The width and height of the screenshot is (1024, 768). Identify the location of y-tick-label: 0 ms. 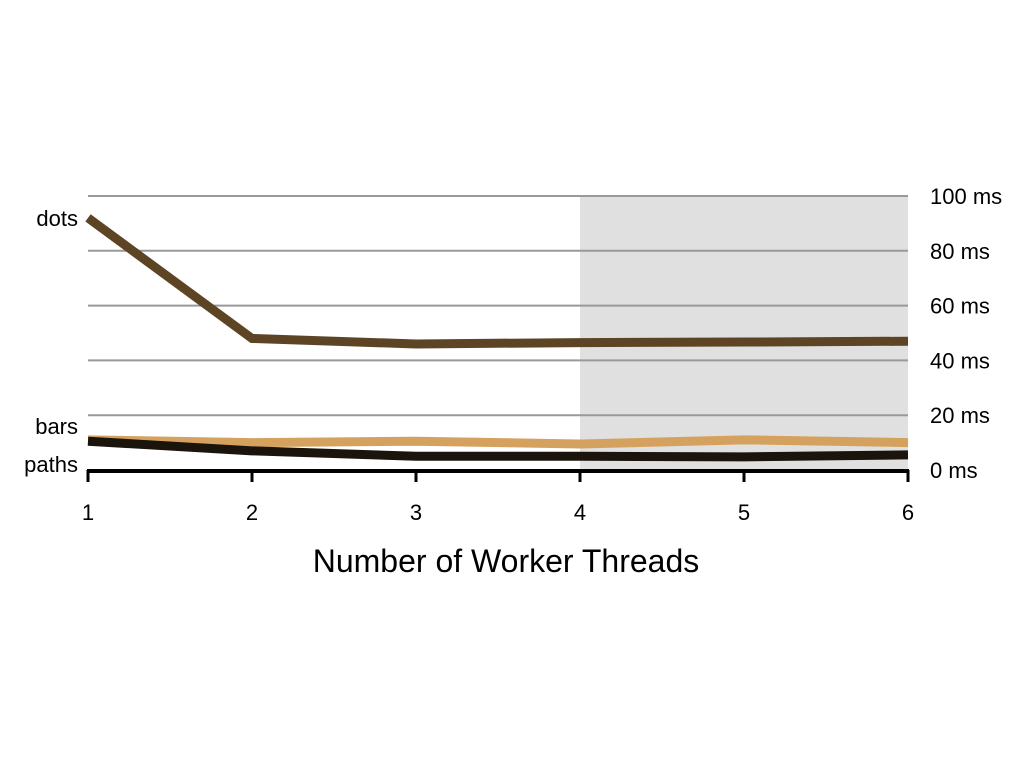
(954, 470).